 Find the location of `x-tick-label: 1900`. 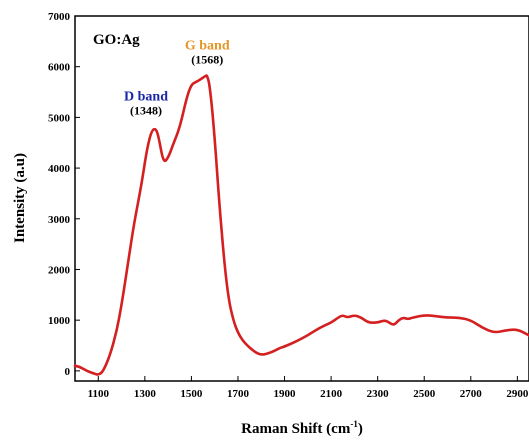

x-tick-label: 1900 is located at coordinates (285, 394).